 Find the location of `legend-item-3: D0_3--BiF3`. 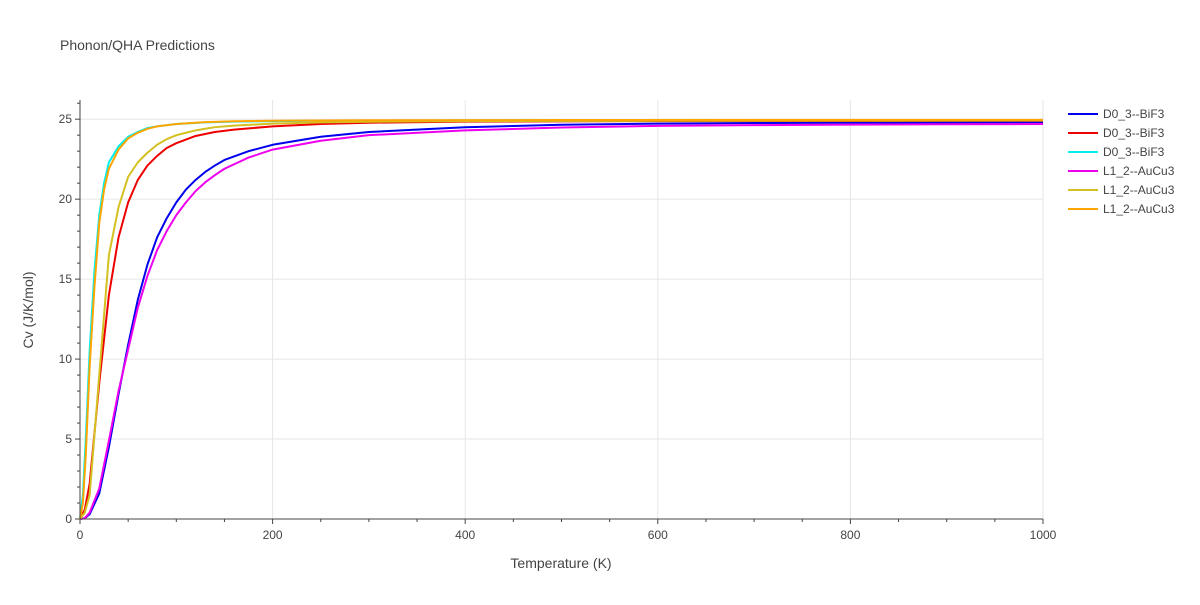

legend-item-3: D0_3--BiF3 is located at coordinates (1116, 152).